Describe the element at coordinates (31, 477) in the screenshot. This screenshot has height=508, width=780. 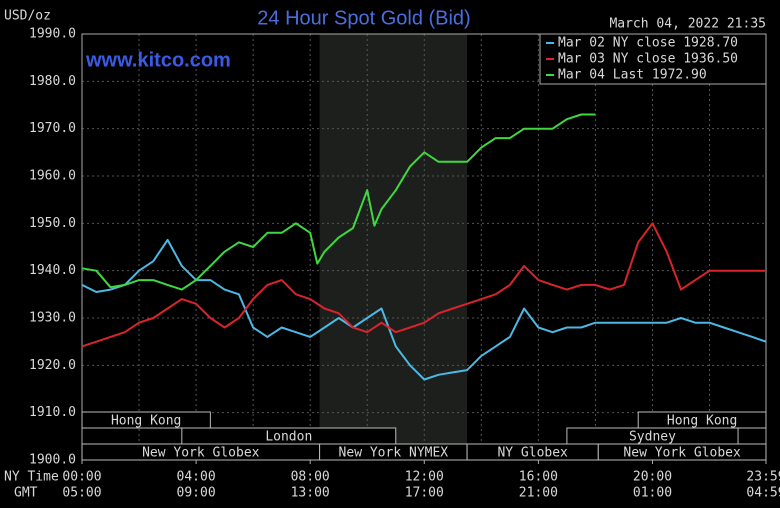
I see `x-axis-label: NY Time` at that location.